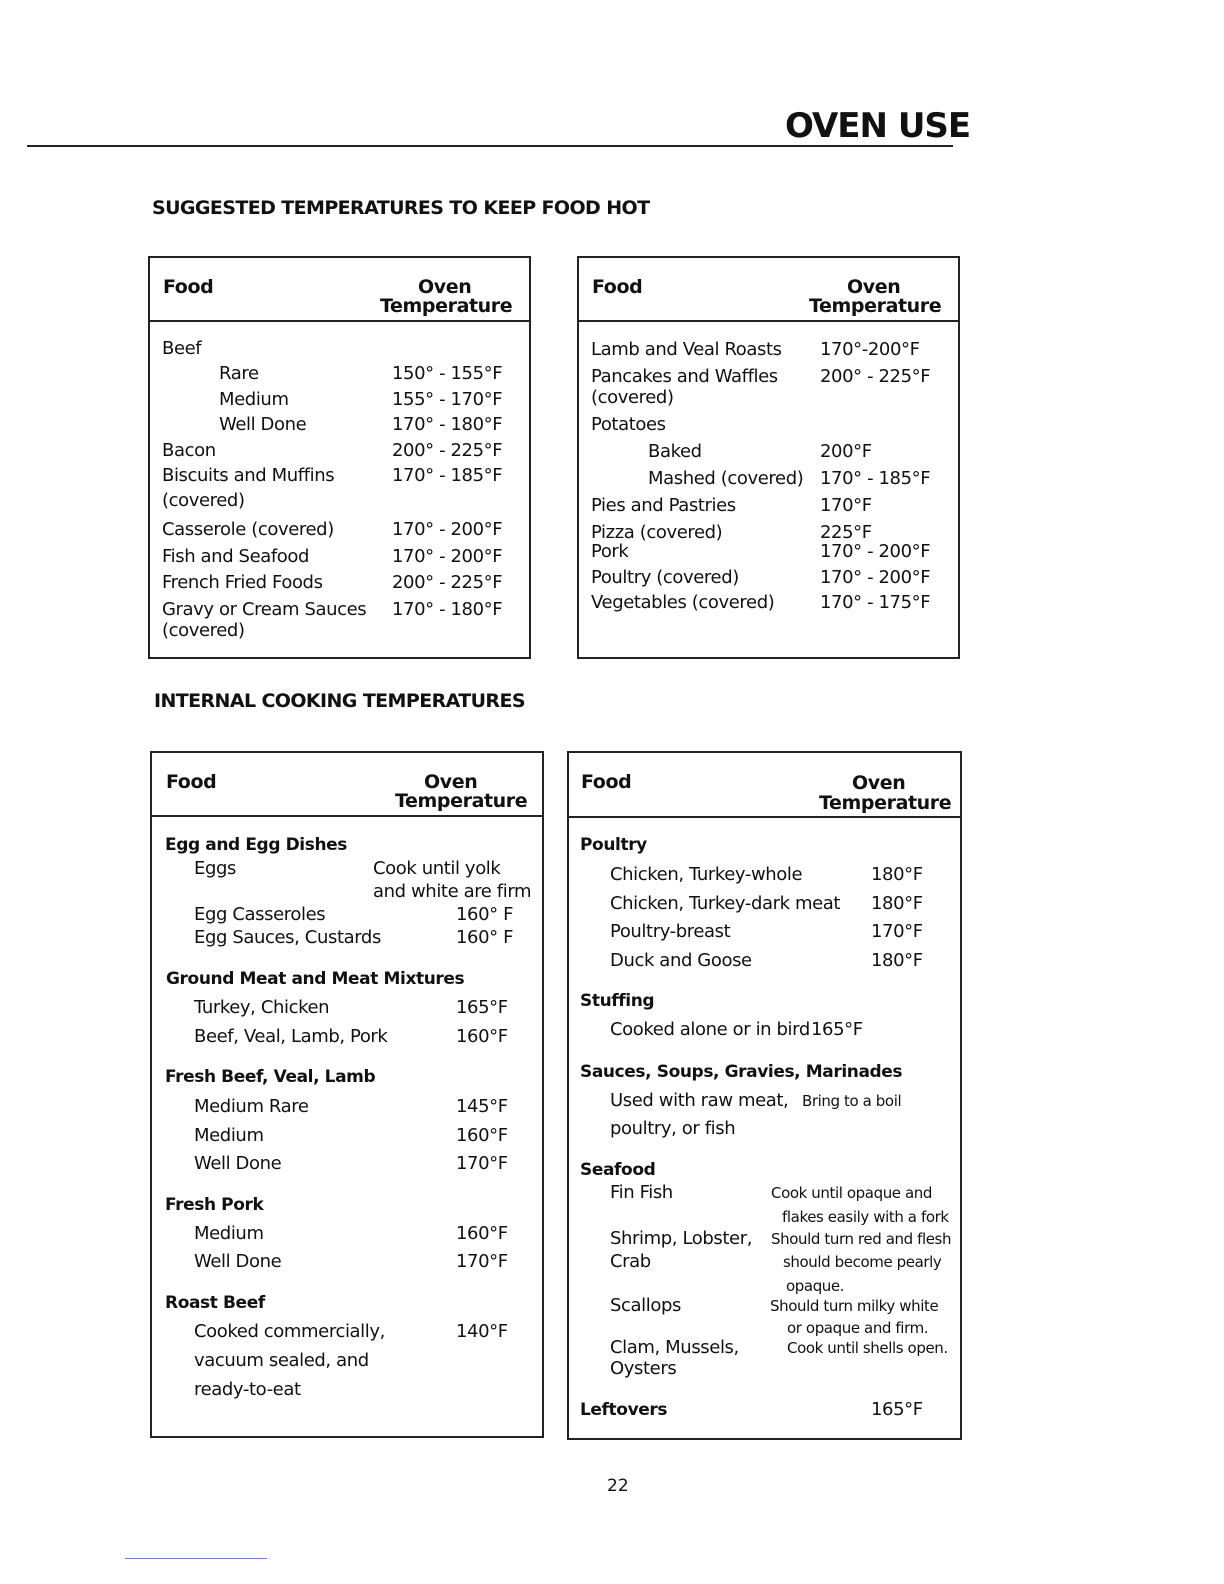  Describe the element at coordinates (281, 1360) in the screenshot. I see `food-name: vacuum sealed, and` at that location.